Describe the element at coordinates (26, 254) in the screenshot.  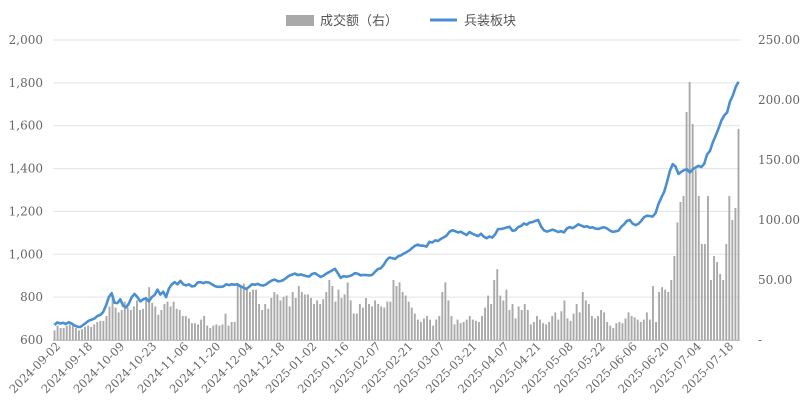
I see `y-left-tick-label: 1,000` at that location.